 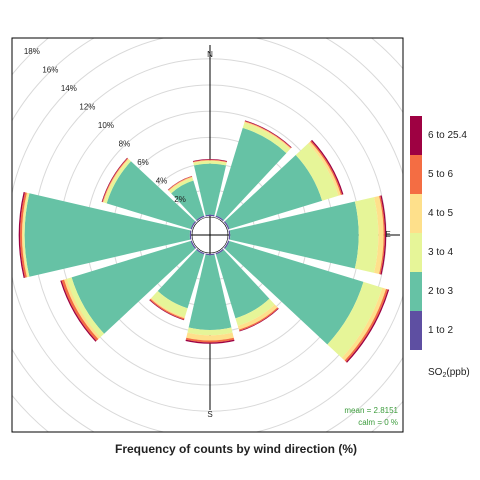 I want to click on legend-title-main: SO, so click(x=435, y=372).